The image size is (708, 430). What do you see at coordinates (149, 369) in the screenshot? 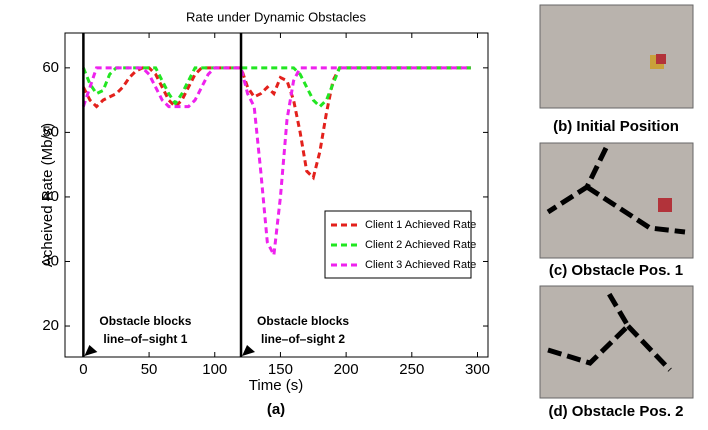
I see `x-tick-label: 50` at bounding box center [149, 369].